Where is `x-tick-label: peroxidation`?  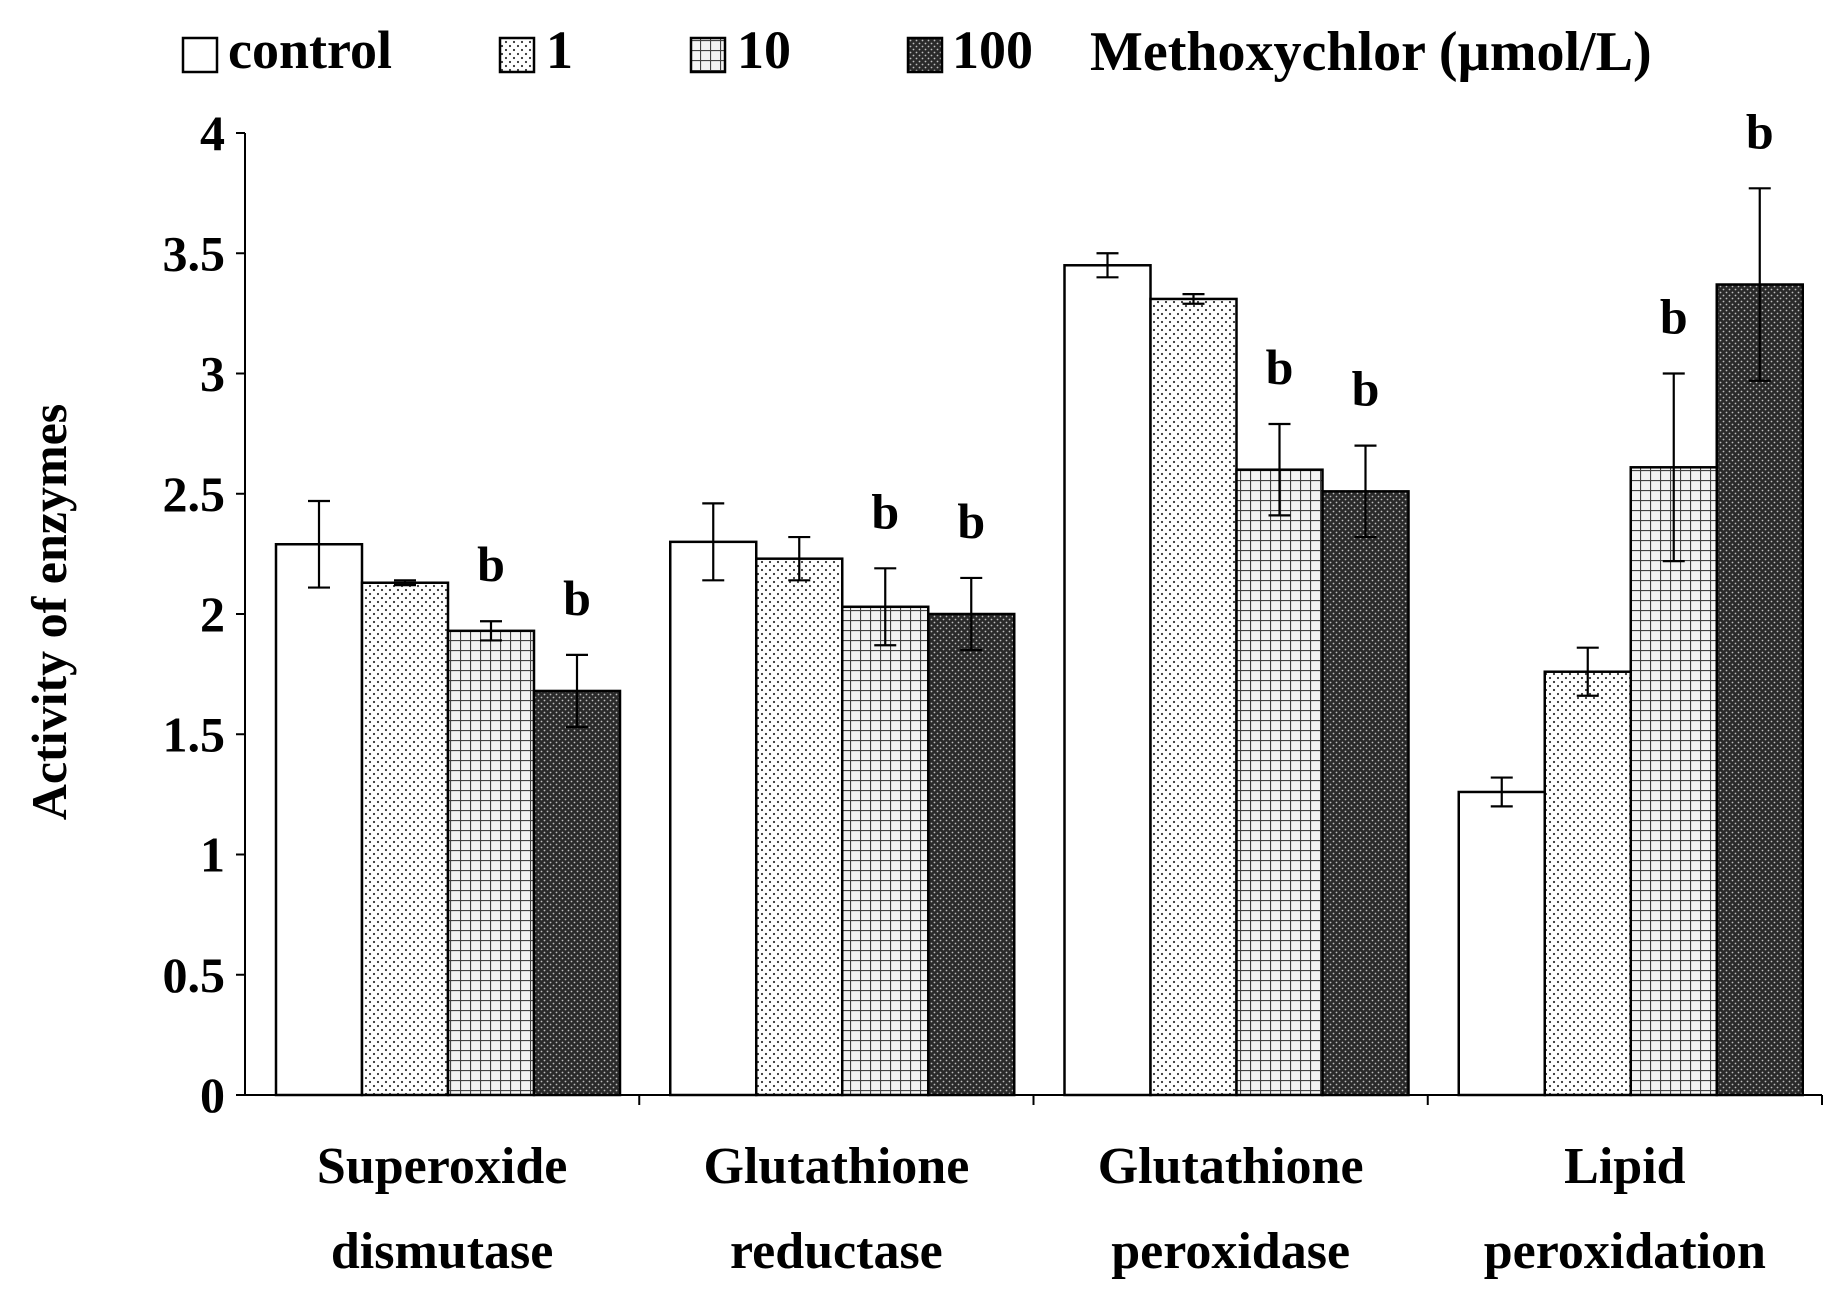
x-tick-label: peroxidation is located at coordinates (1625, 1251).